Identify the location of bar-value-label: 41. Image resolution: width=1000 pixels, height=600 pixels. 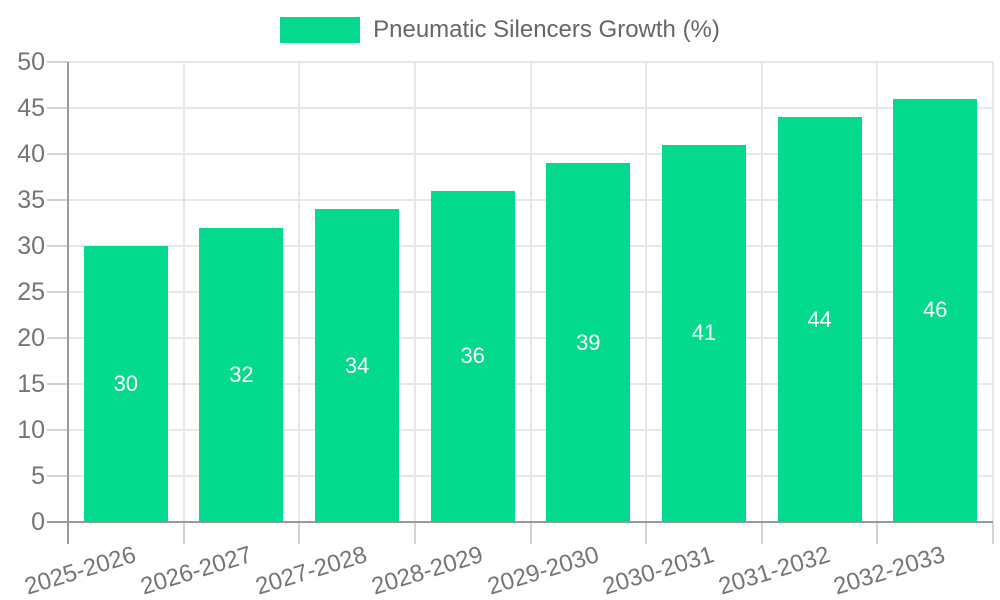
(704, 333).